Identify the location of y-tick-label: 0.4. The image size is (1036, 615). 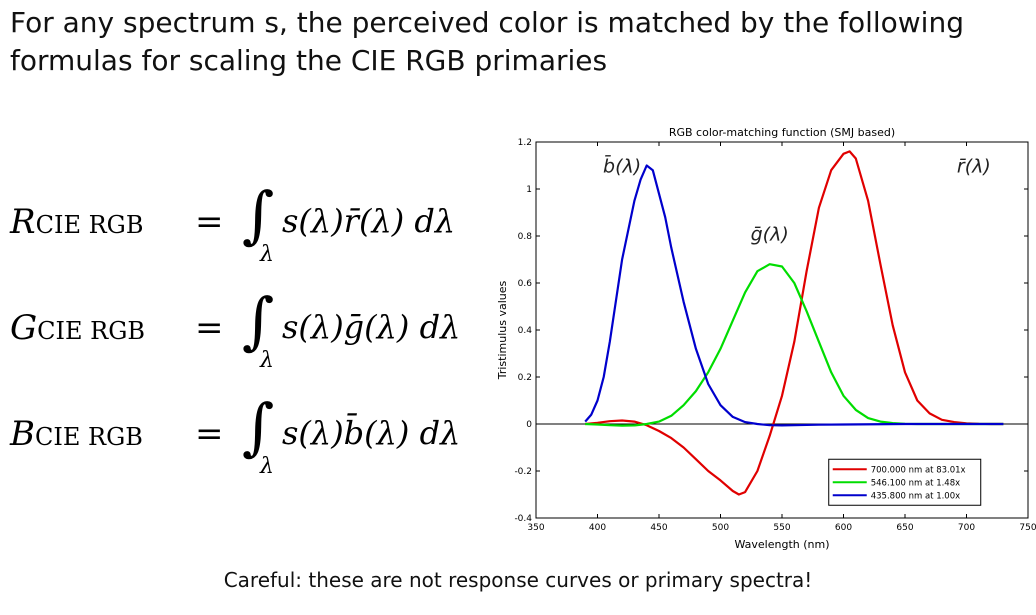
(525, 331).